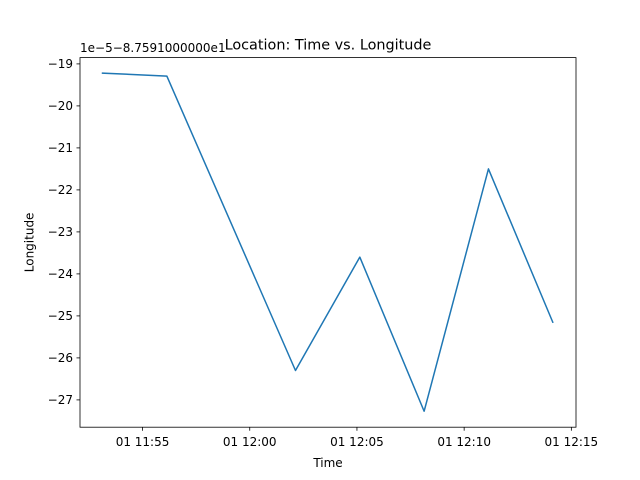 The width and height of the screenshot is (640, 480). What do you see at coordinates (60, 400) in the screenshot?
I see `y-tick-label: −27` at bounding box center [60, 400].